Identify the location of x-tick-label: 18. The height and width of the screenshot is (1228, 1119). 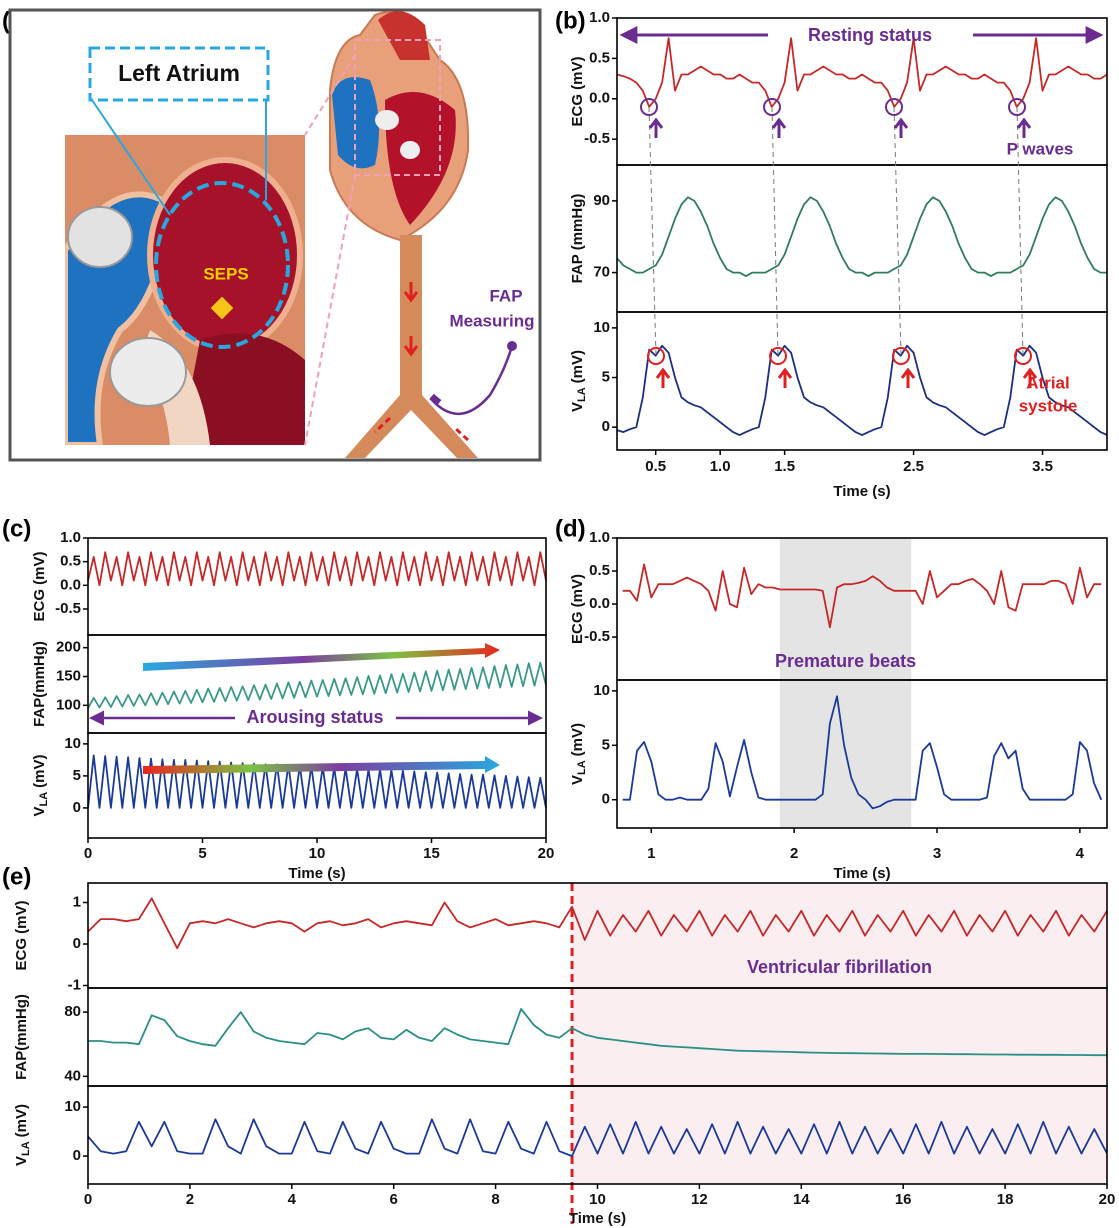
(1005, 1199).